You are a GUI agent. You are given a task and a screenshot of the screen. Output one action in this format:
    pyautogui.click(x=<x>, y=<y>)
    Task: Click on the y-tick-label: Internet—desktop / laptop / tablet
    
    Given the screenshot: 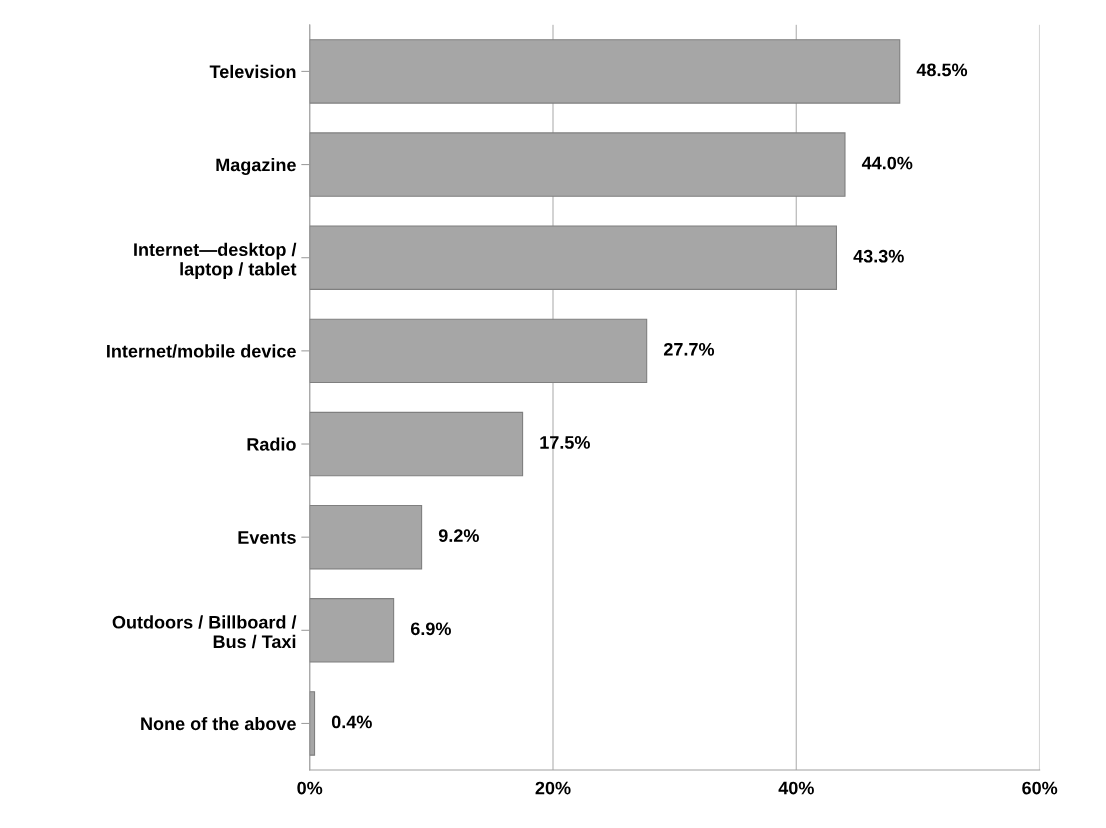 What is the action you would take?
    pyautogui.click(x=215, y=261)
    